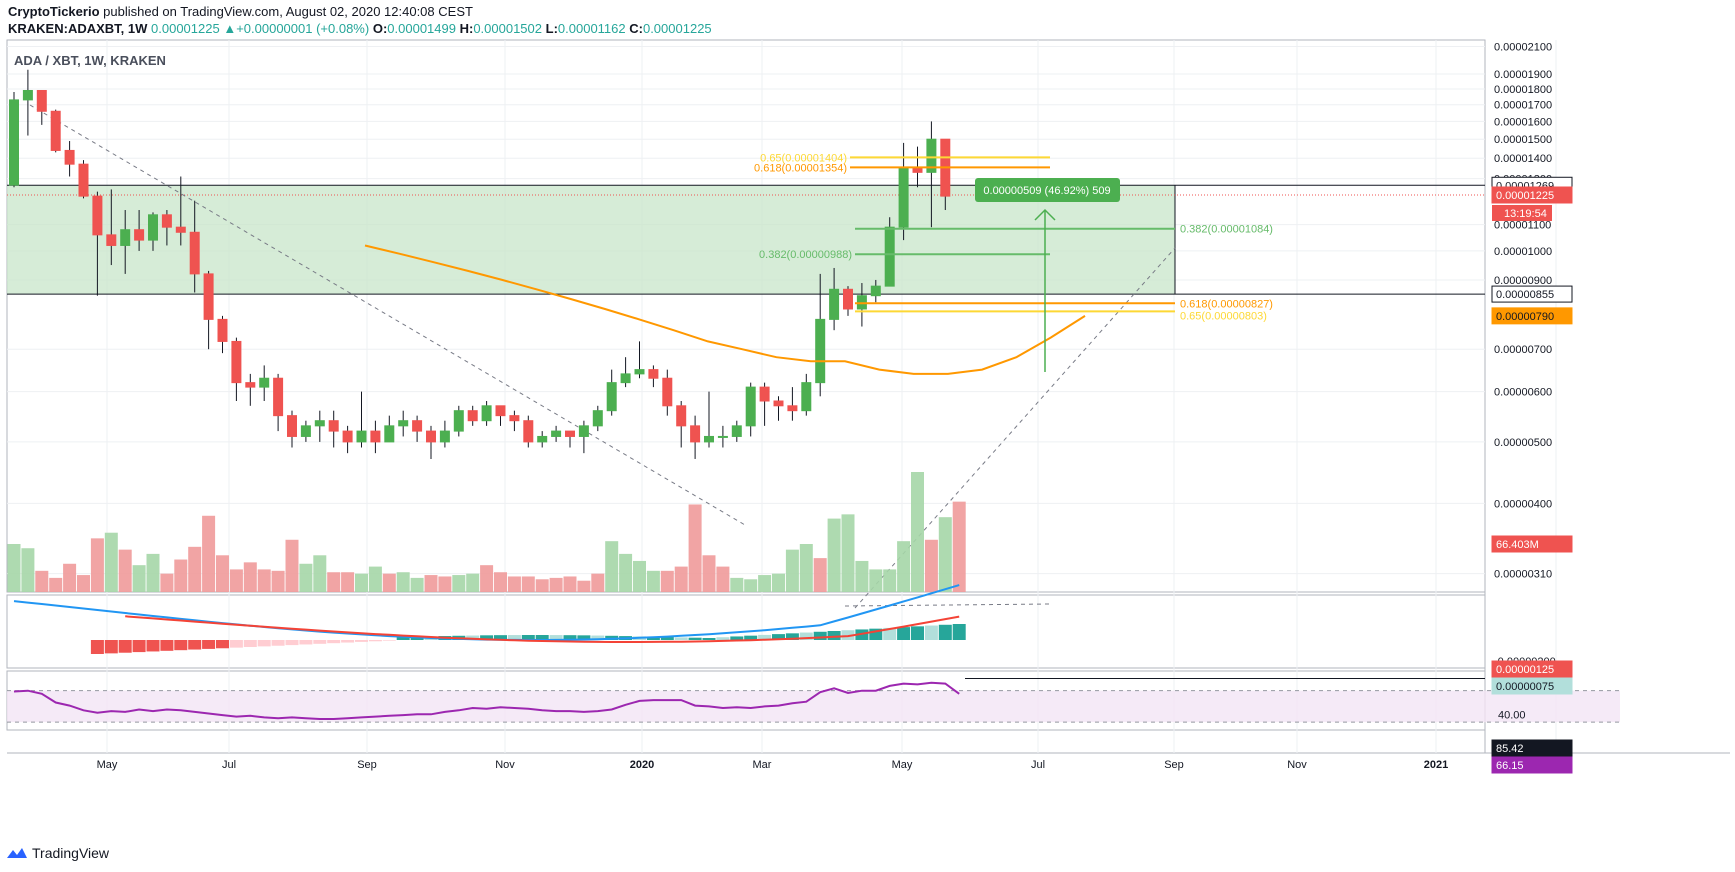 The image size is (1735, 872). What do you see at coordinates (1525, 687) in the screenshot?
I see `macd-signal-tag: 0.00000075` at bounding box center [1525, 687].